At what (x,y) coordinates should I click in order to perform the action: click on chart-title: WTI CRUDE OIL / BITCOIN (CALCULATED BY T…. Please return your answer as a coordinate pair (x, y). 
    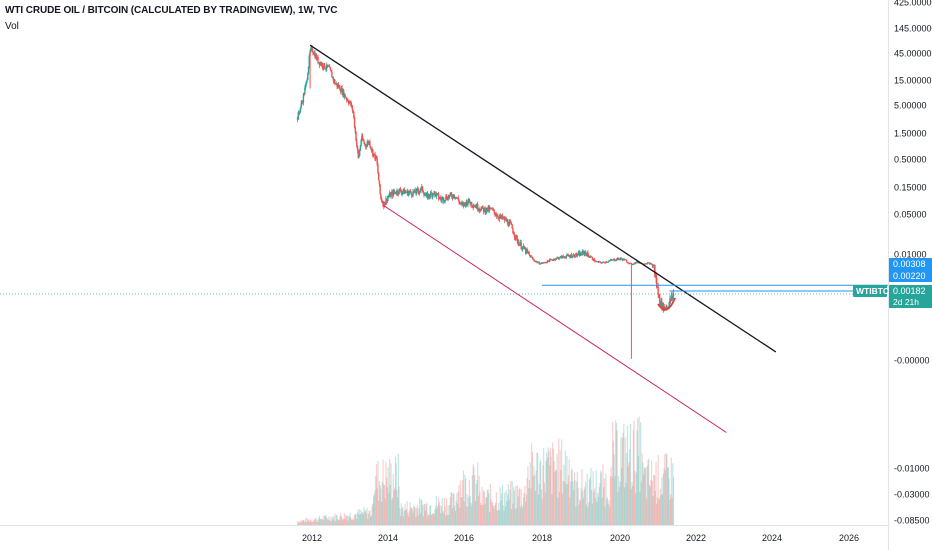
    Looking at the image, I should click on (171, 10).